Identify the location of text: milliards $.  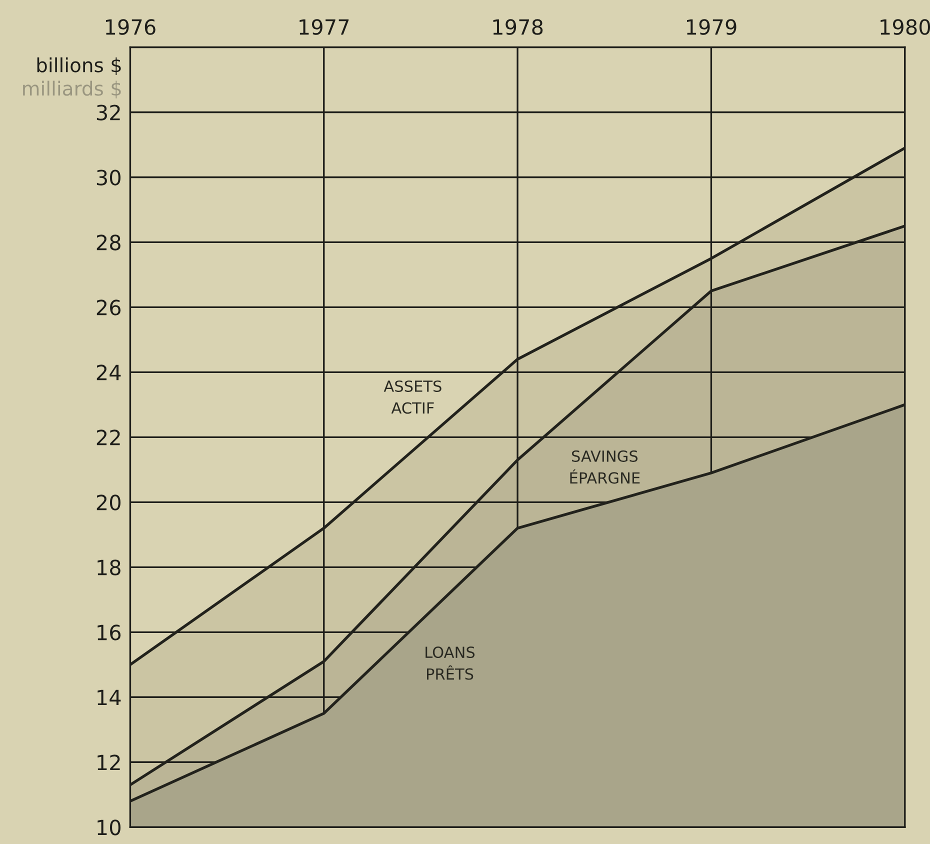
(72, 89).